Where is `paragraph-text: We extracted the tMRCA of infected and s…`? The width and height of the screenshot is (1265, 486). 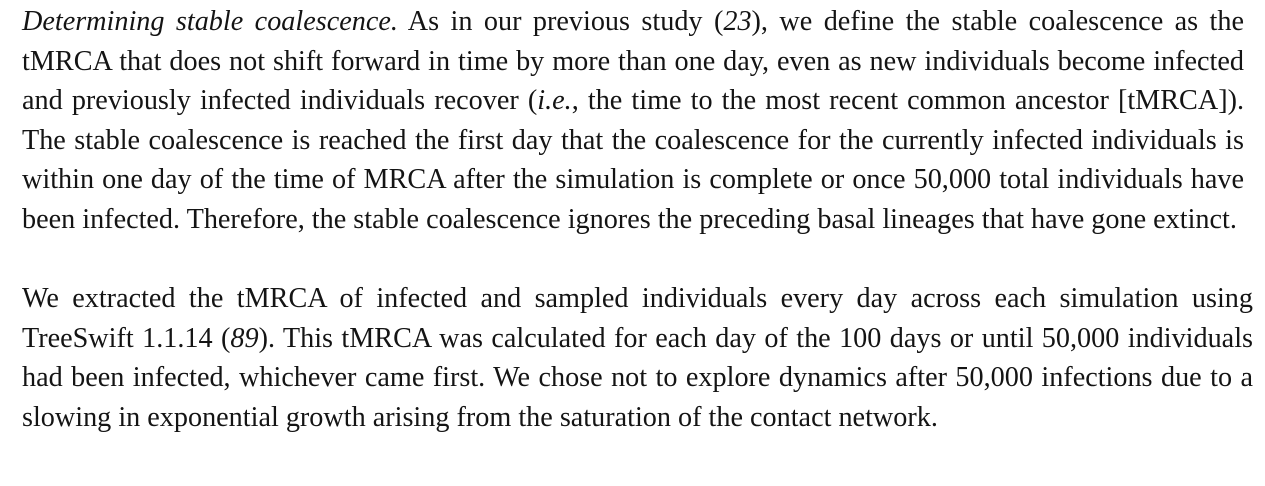 paragraph-text: We extracted the tMRCA of infected and s… is located at coordinates (637, 318).